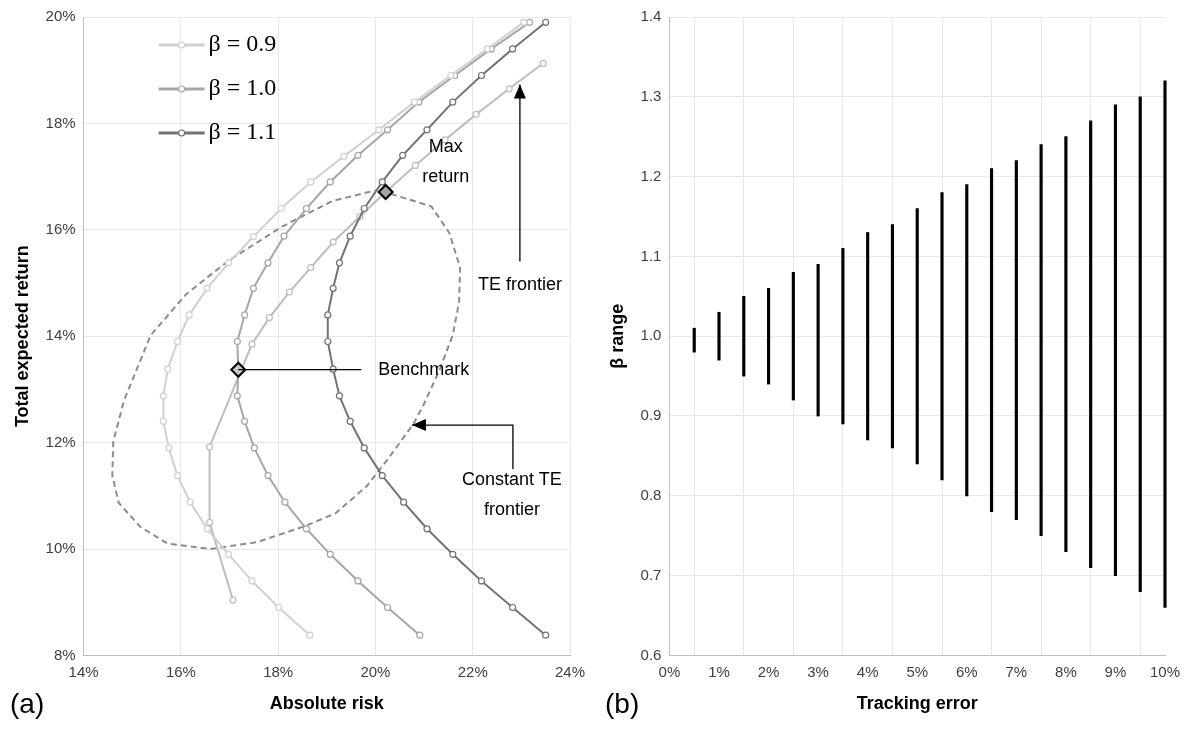 This screenshot has width=1190, height=731. I want to click on x-tick-label: 4%, so click(867, 671).